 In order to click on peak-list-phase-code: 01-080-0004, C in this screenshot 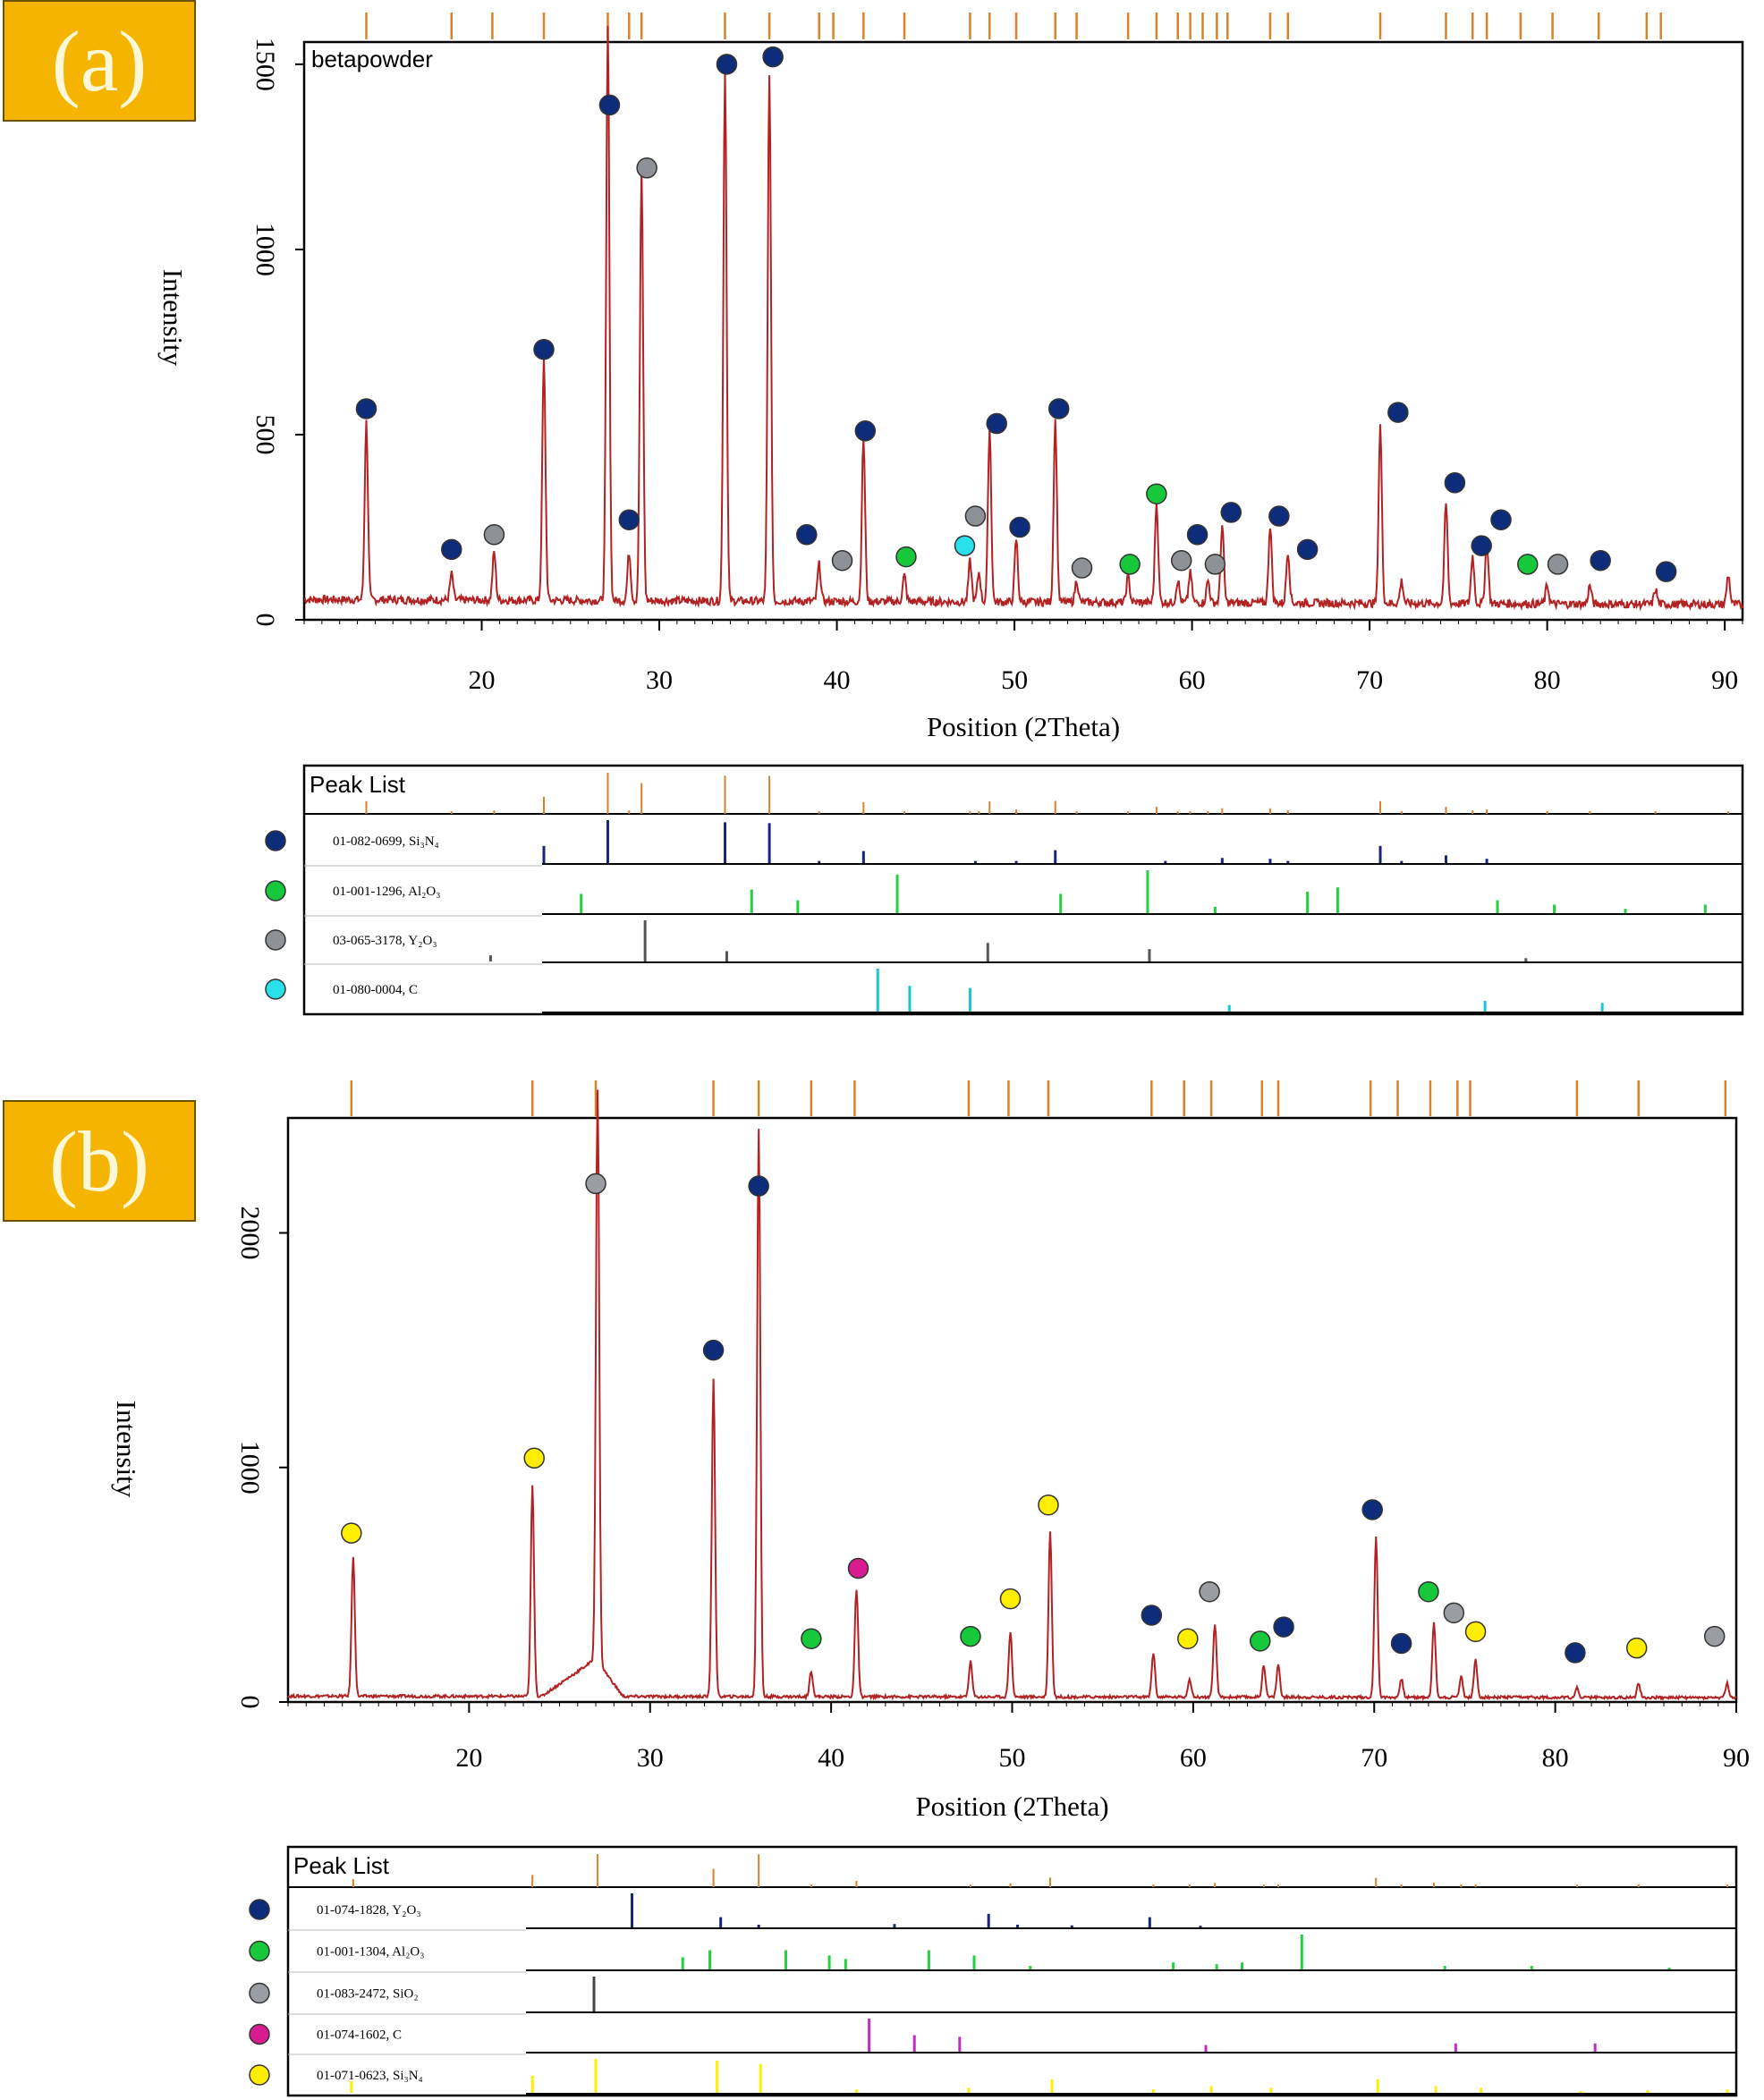, I will do `click(375, 990)`.